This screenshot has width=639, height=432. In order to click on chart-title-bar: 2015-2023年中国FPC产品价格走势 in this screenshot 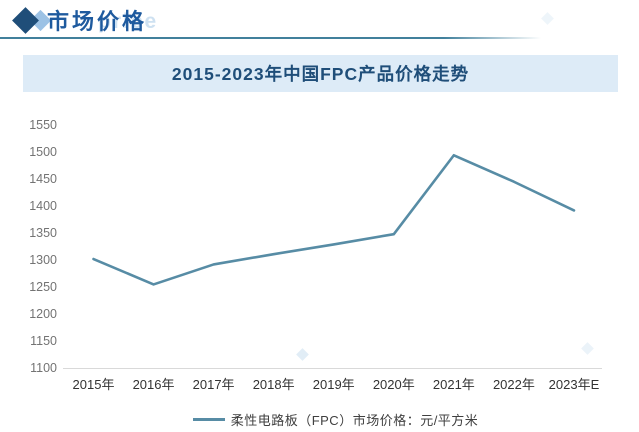, I will do `click(320, 73)`.